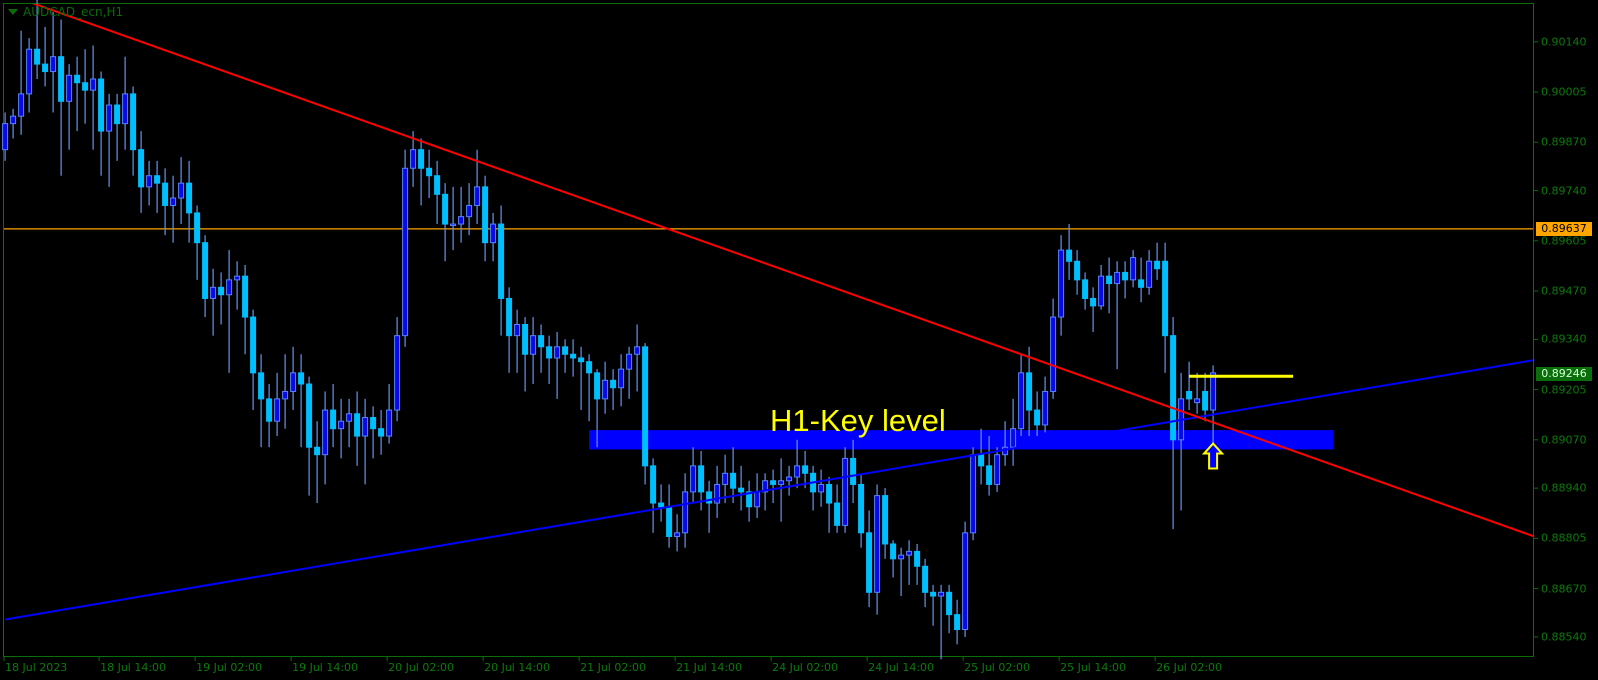 Image resolution: width=1598 pixels, height=680 pixels. What do you see at coordinates (73, 12) in the screenshot?
I see `symbol-timeframe: AUDCAD_ecn,H1` at bounding box center [73, 12].